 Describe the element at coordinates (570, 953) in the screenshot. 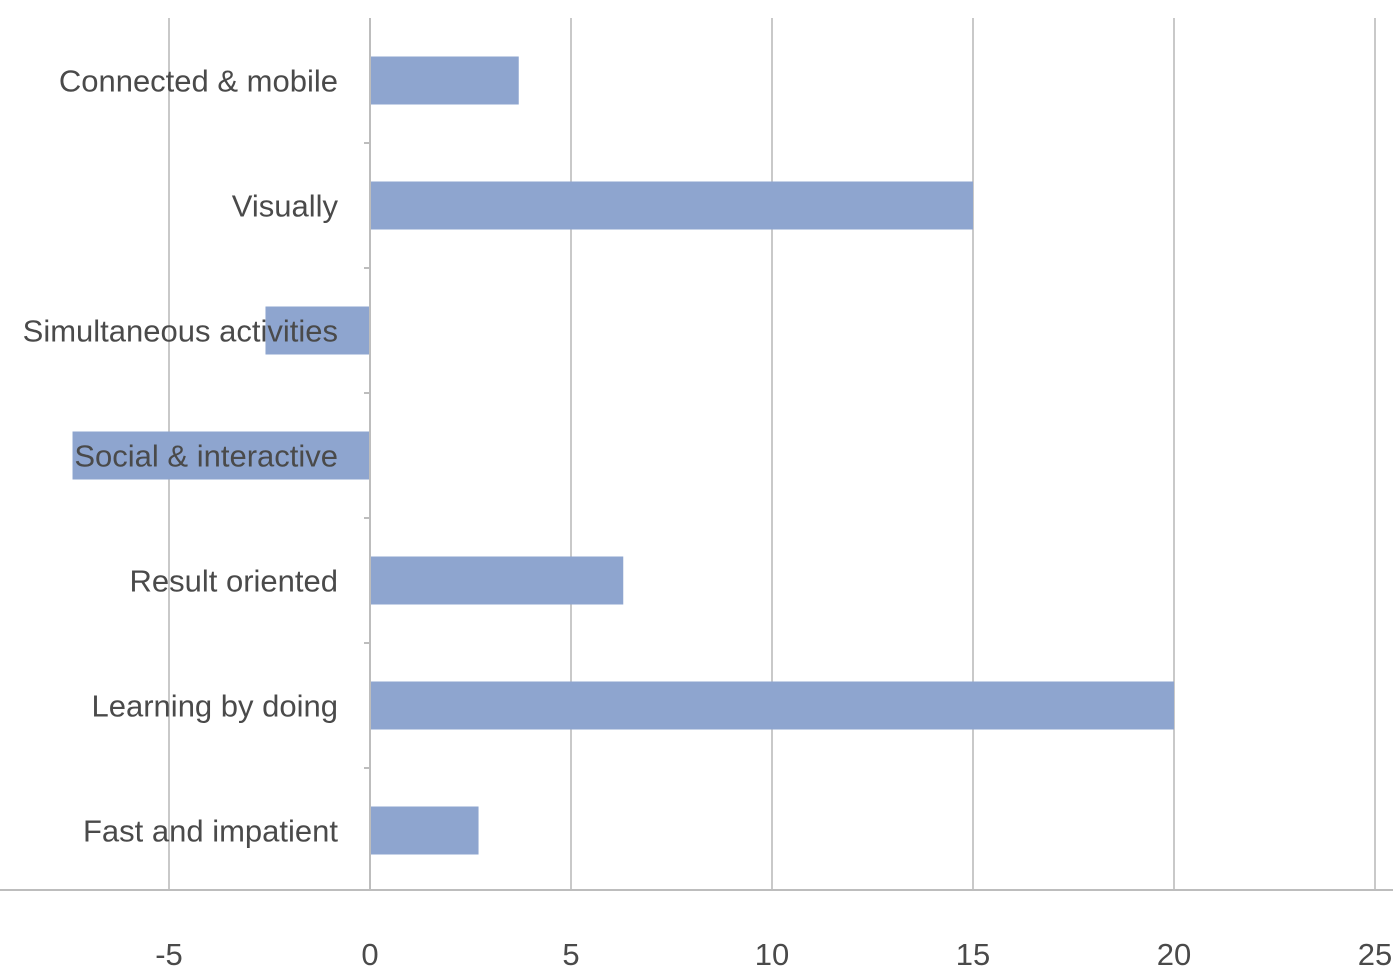

I see `x-tick-label: 5` at that location.